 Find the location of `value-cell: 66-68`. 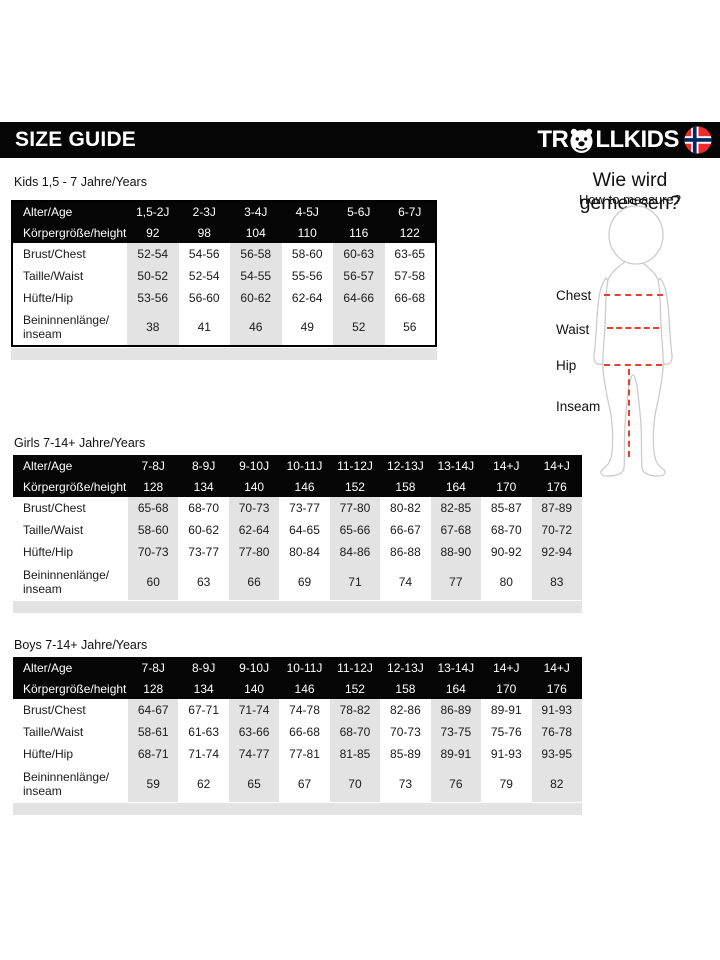

value-cell: 66-68 is located at coordinates (304, 732).